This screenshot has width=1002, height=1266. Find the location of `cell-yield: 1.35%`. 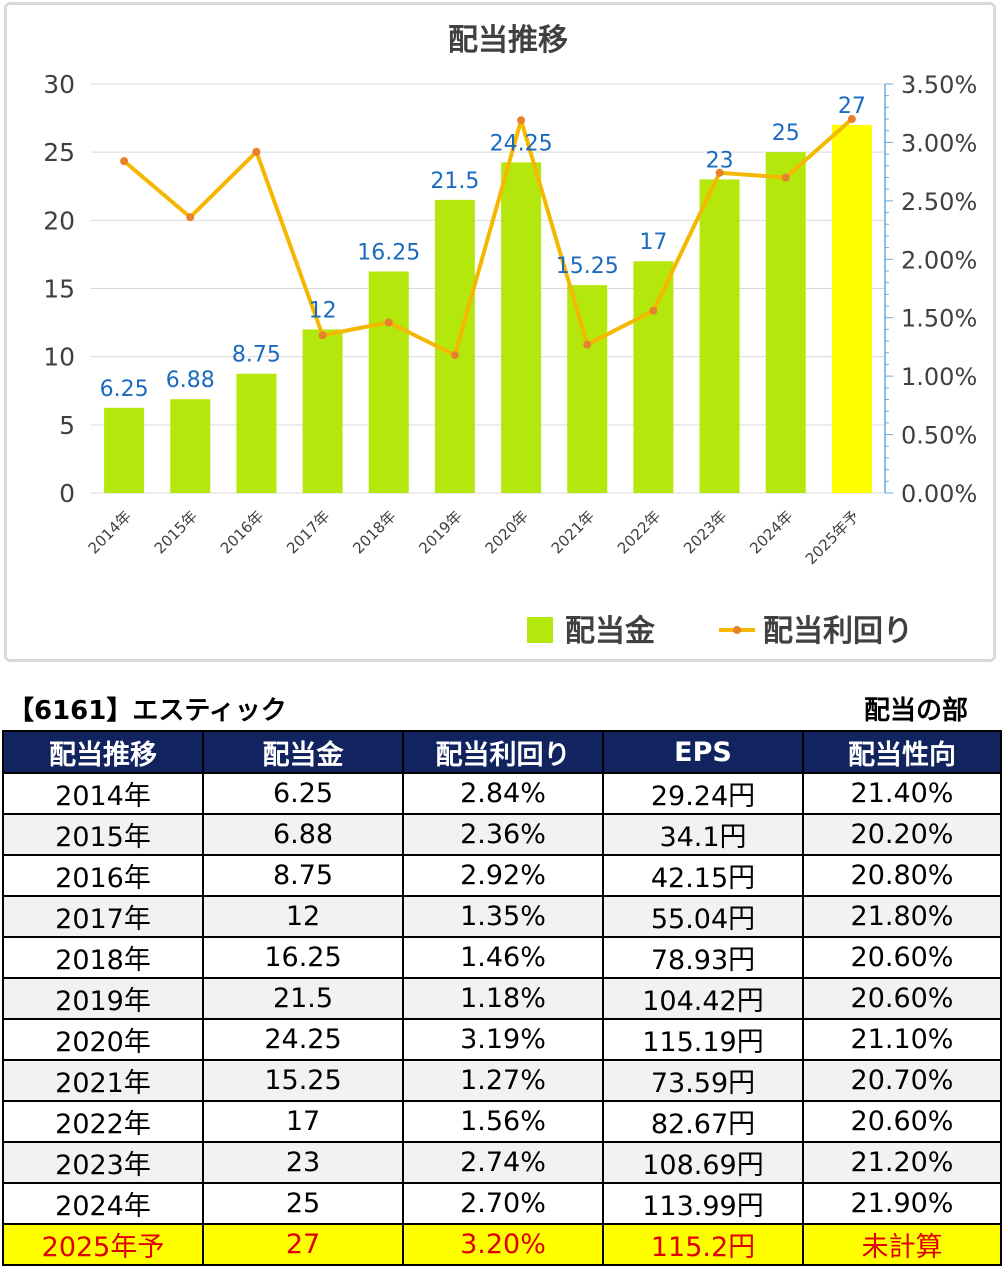

cell-yield: 1.35% is located at coordinates (503, 916).